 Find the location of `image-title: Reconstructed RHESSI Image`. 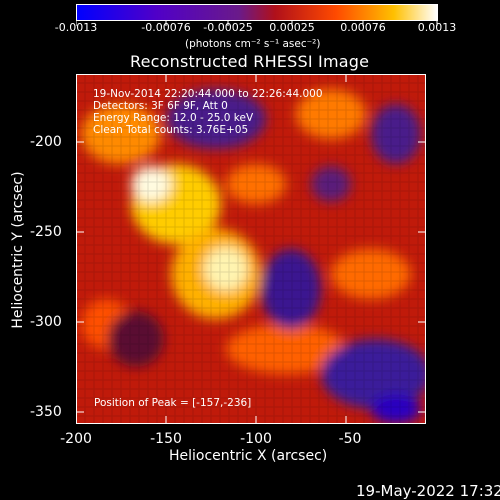

image-title: Reconstructed RHESSI Image is located at coordinates (250, 61).